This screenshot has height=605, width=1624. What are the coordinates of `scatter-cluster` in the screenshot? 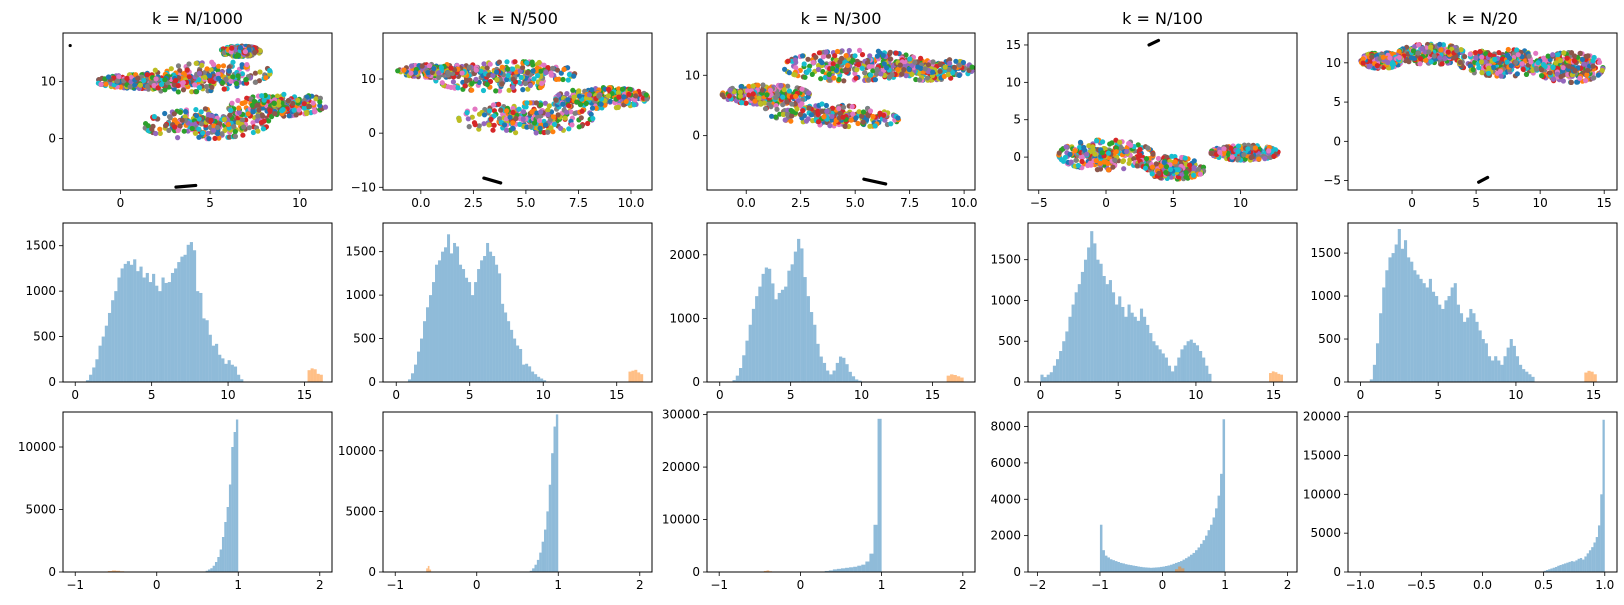 It's located at (602, 98).